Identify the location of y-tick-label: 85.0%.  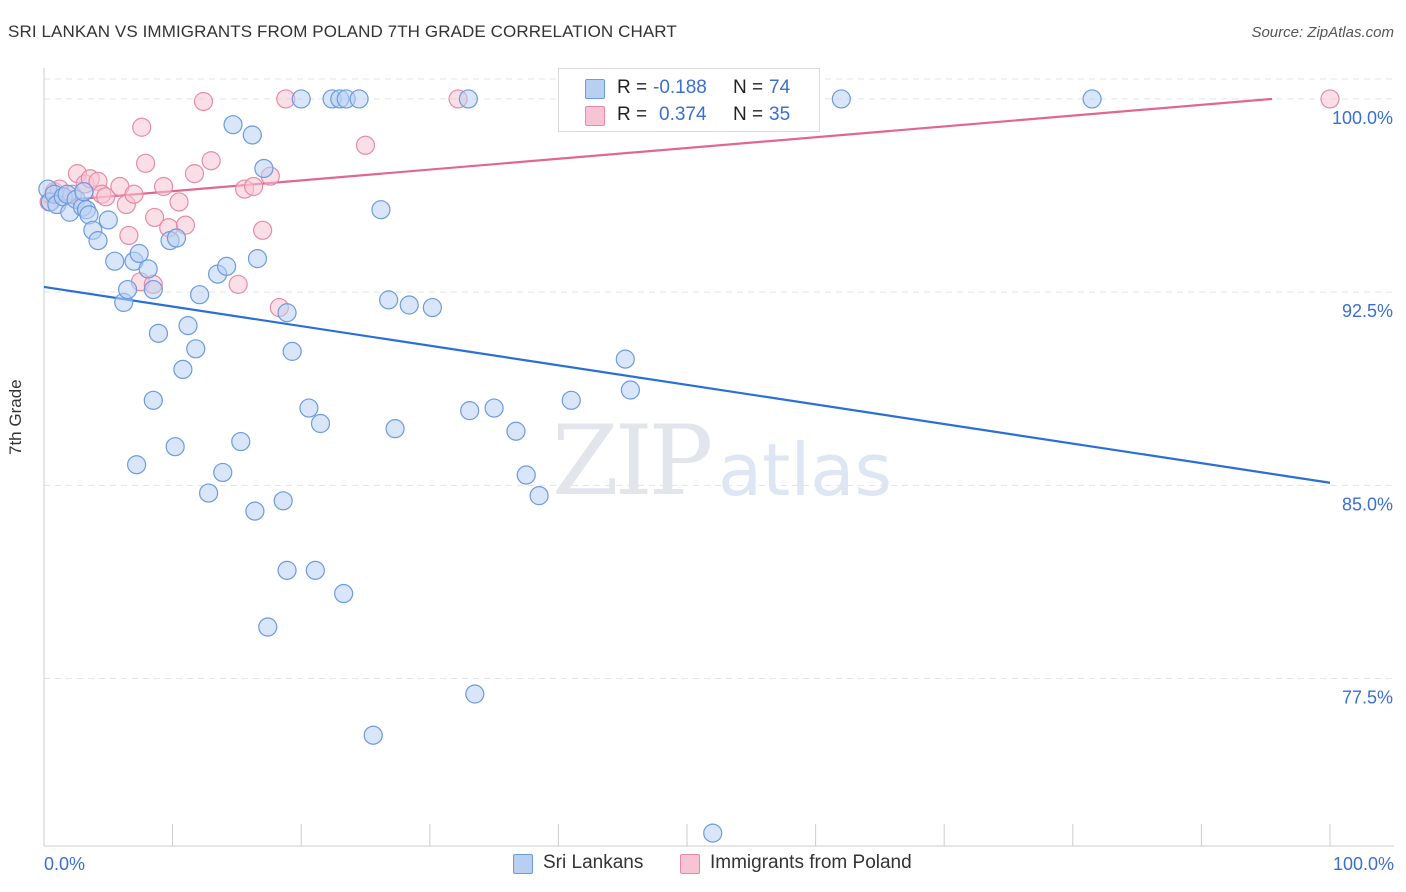
(1367, 504).